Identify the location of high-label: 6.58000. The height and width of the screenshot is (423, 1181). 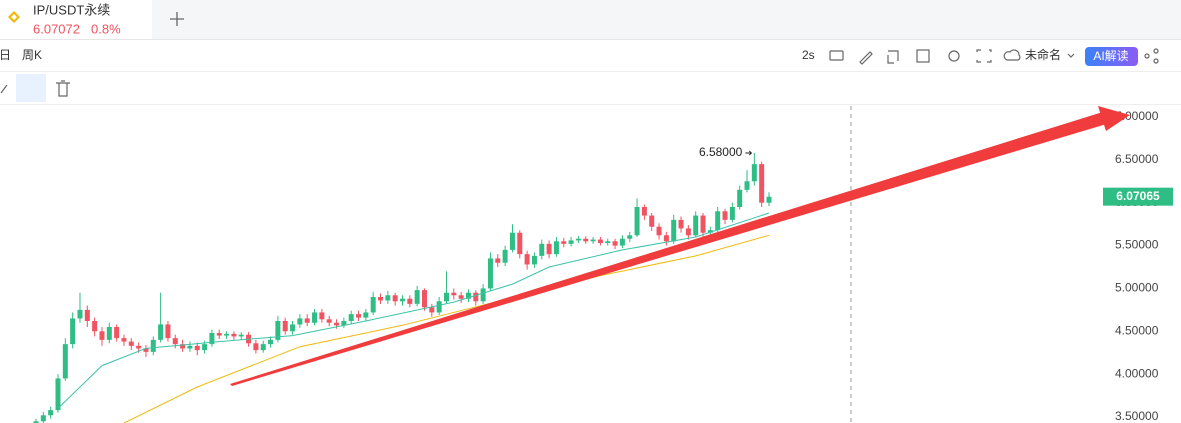
(721, 152).